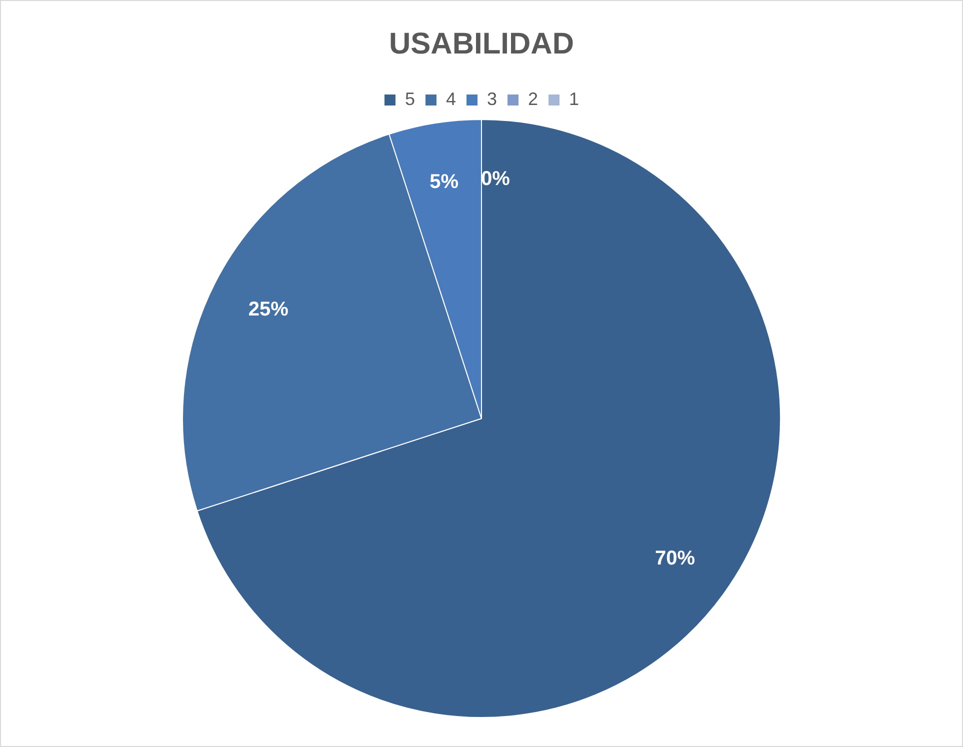  What do you see at coordinates (481, 43) in the screenshot?
I see `chart-title: USABILIDAD` at bounding box center [481, 43].